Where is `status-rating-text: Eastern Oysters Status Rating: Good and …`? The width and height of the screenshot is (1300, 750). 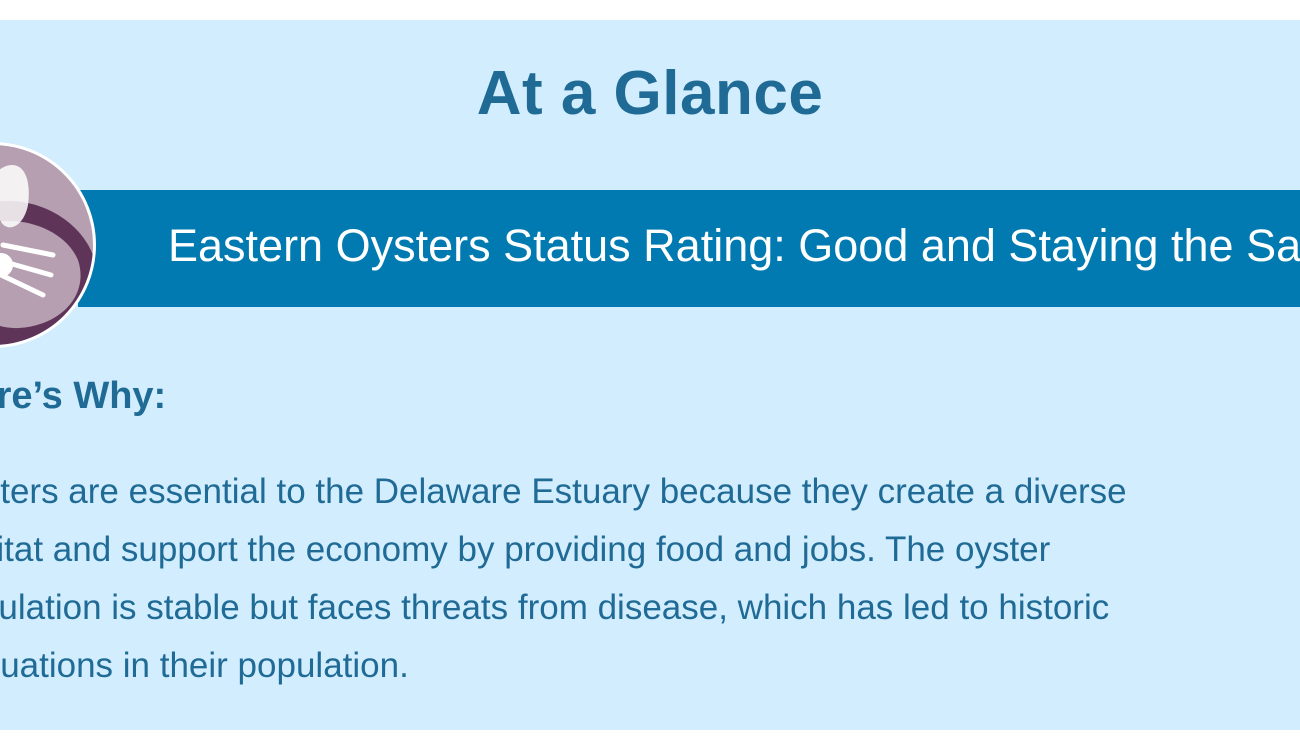
status-rating-text: Eastern Oysters Status Rating: Good and … is located at coordinates (734, 245).